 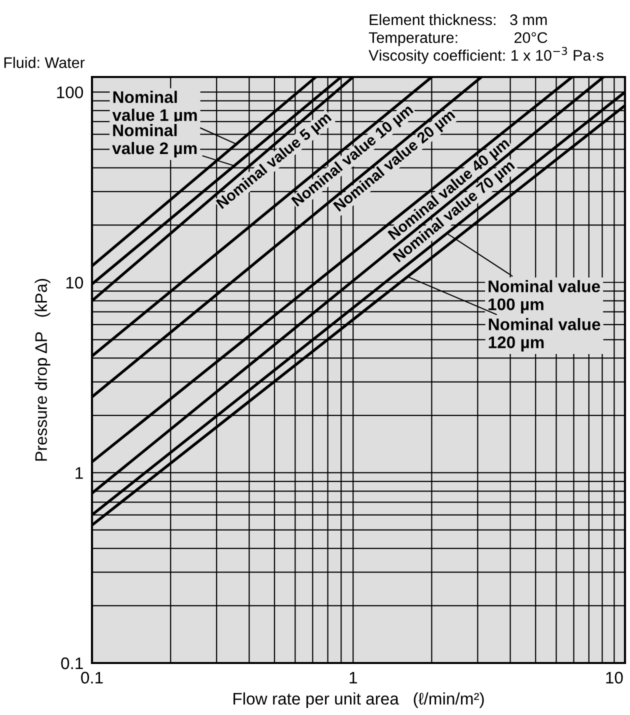 I want to click on text: Element thickness: 3 mm, so click(x=458, y=20).